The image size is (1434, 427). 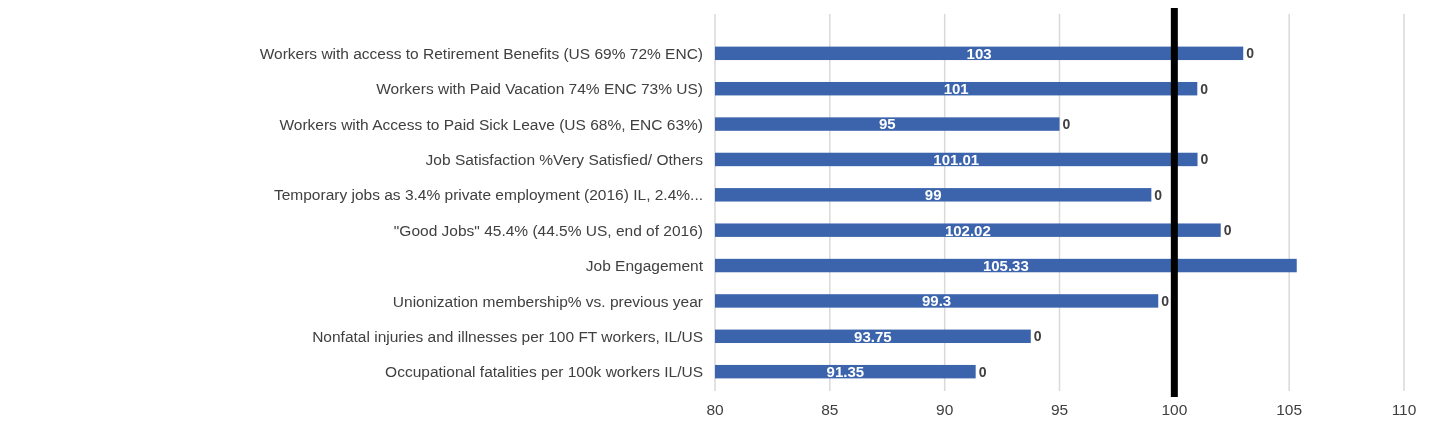 I want to click on data-label: 101.01, so click(x=956, y=159).